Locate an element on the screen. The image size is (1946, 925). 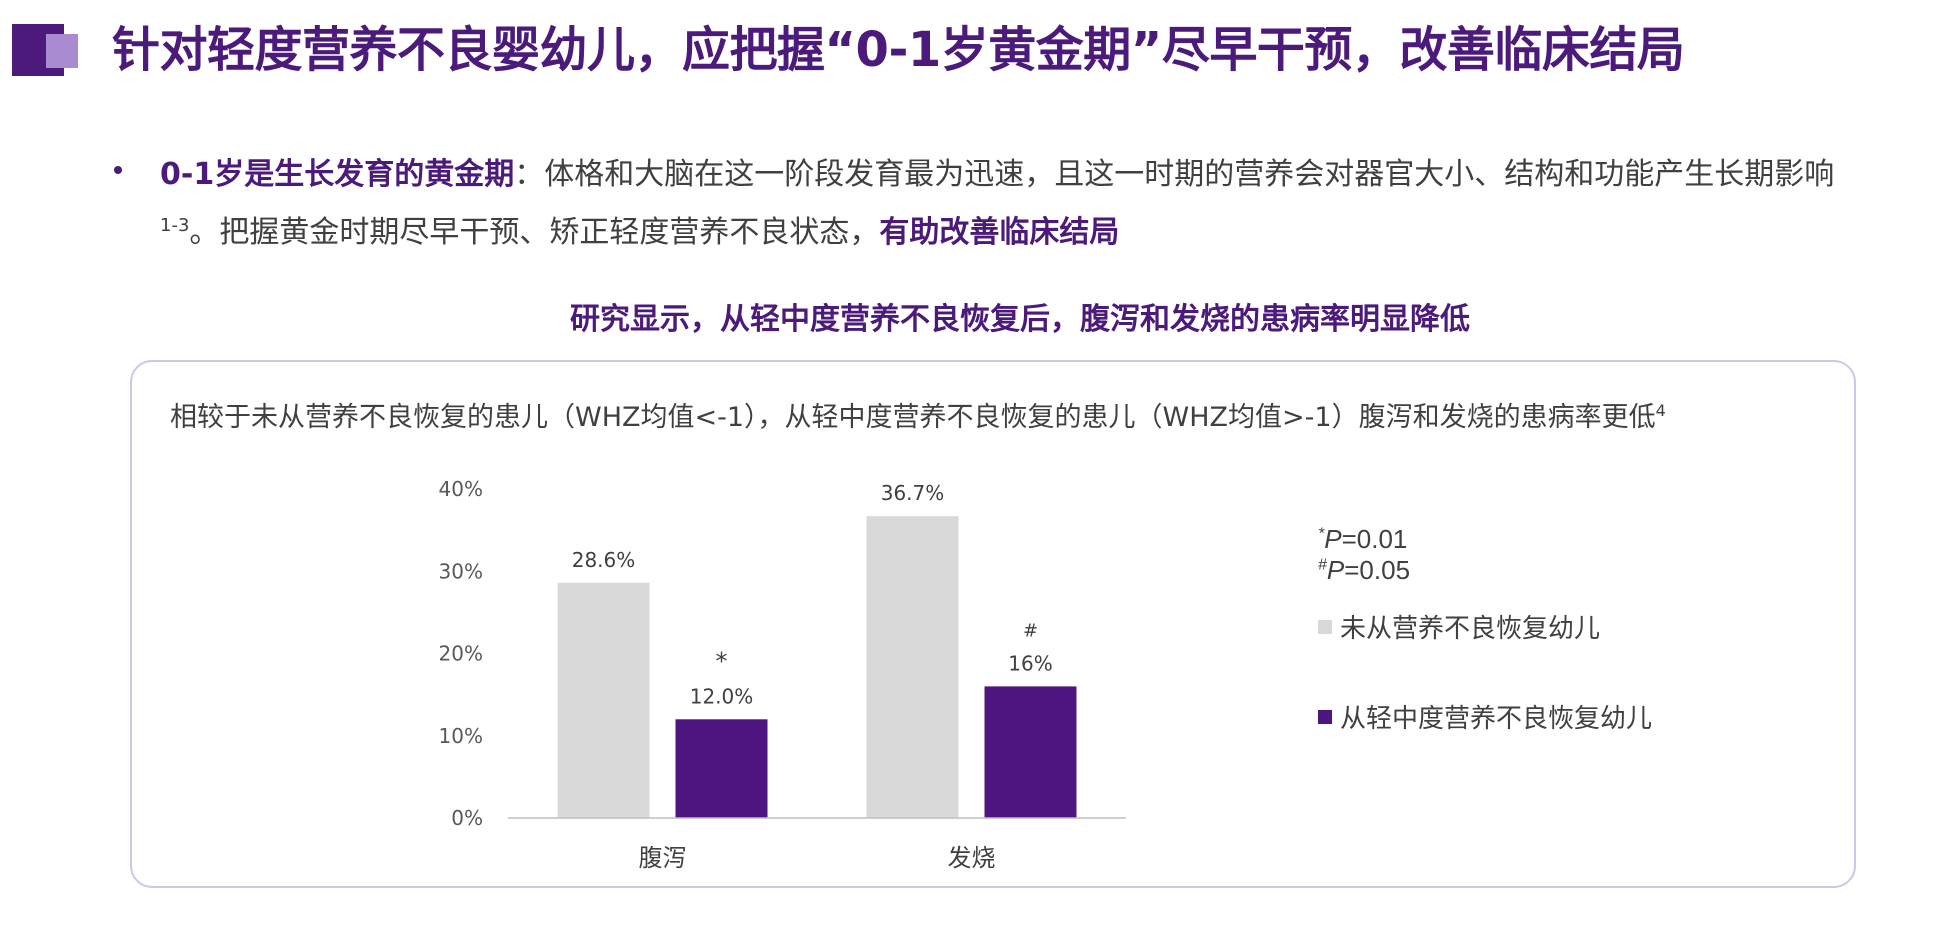
logo-square-light is located at coordinates (62, 51).